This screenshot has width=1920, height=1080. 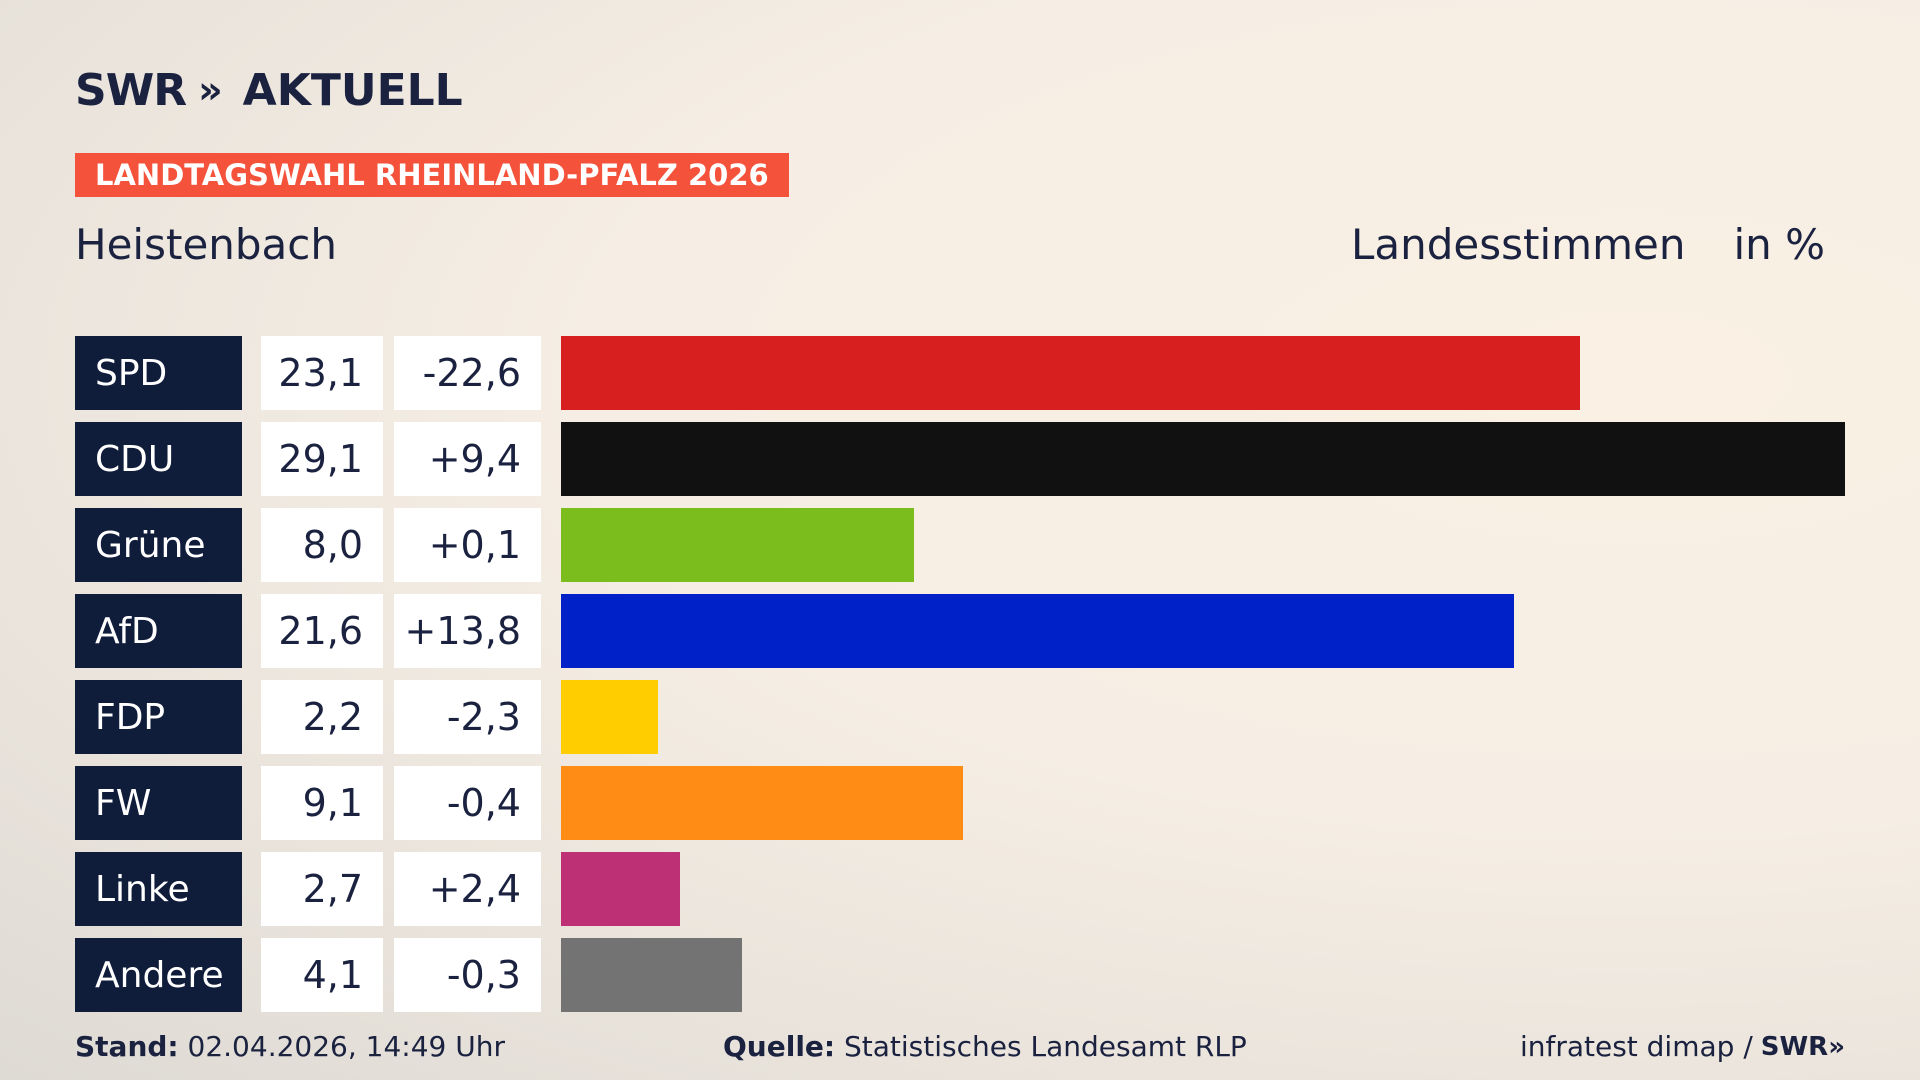 I want to click on party-label: Andere, so click(x=158, y=975).